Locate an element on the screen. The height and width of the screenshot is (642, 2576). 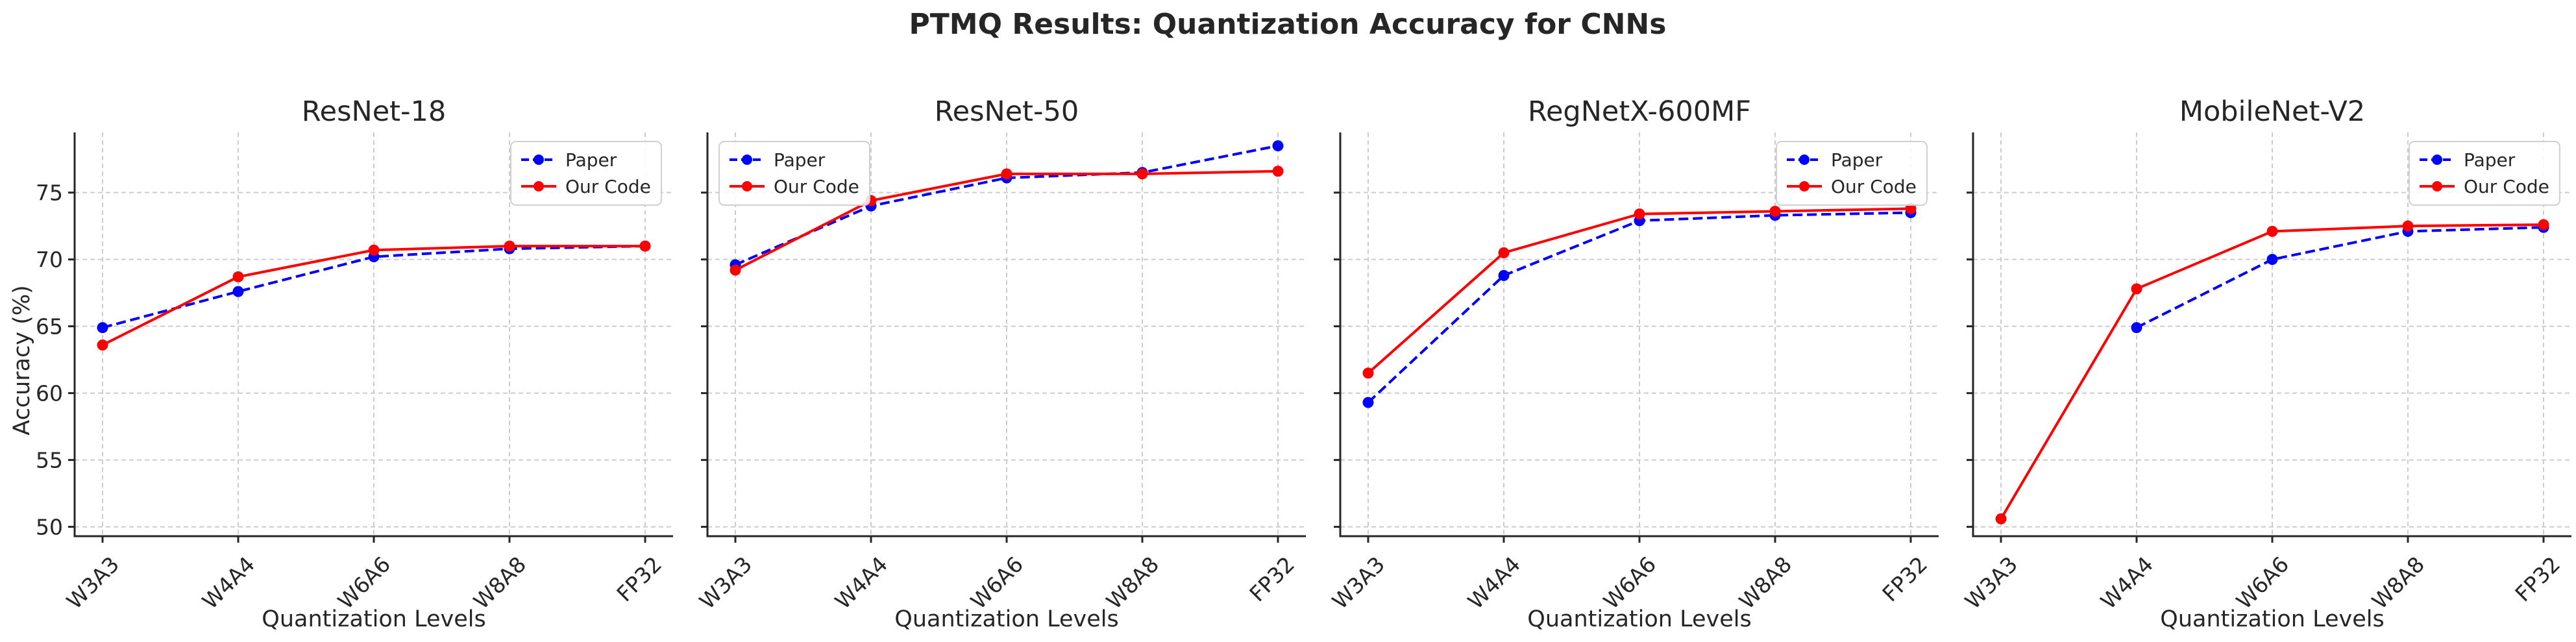
chart-title: ResNet-18 is located at coordinates (374, 111).